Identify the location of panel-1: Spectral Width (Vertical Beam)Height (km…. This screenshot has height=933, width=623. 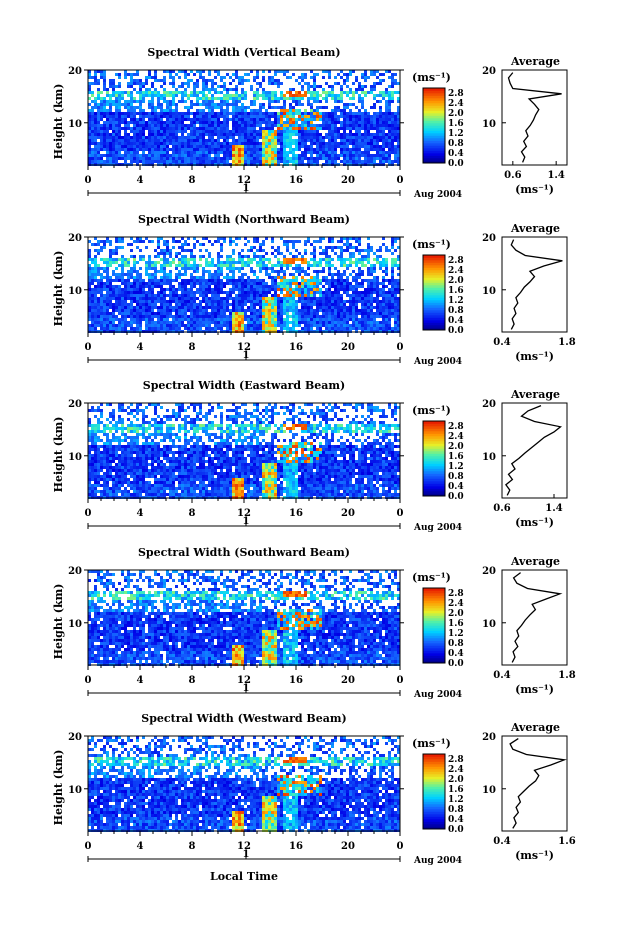
(309, 123).